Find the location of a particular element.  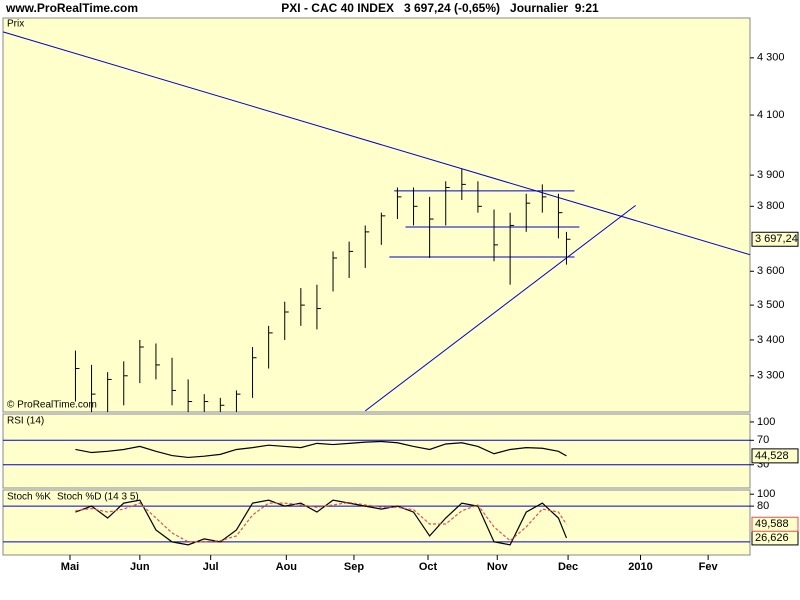

x-tick-label: Fev is located at coordinates (709, 567).